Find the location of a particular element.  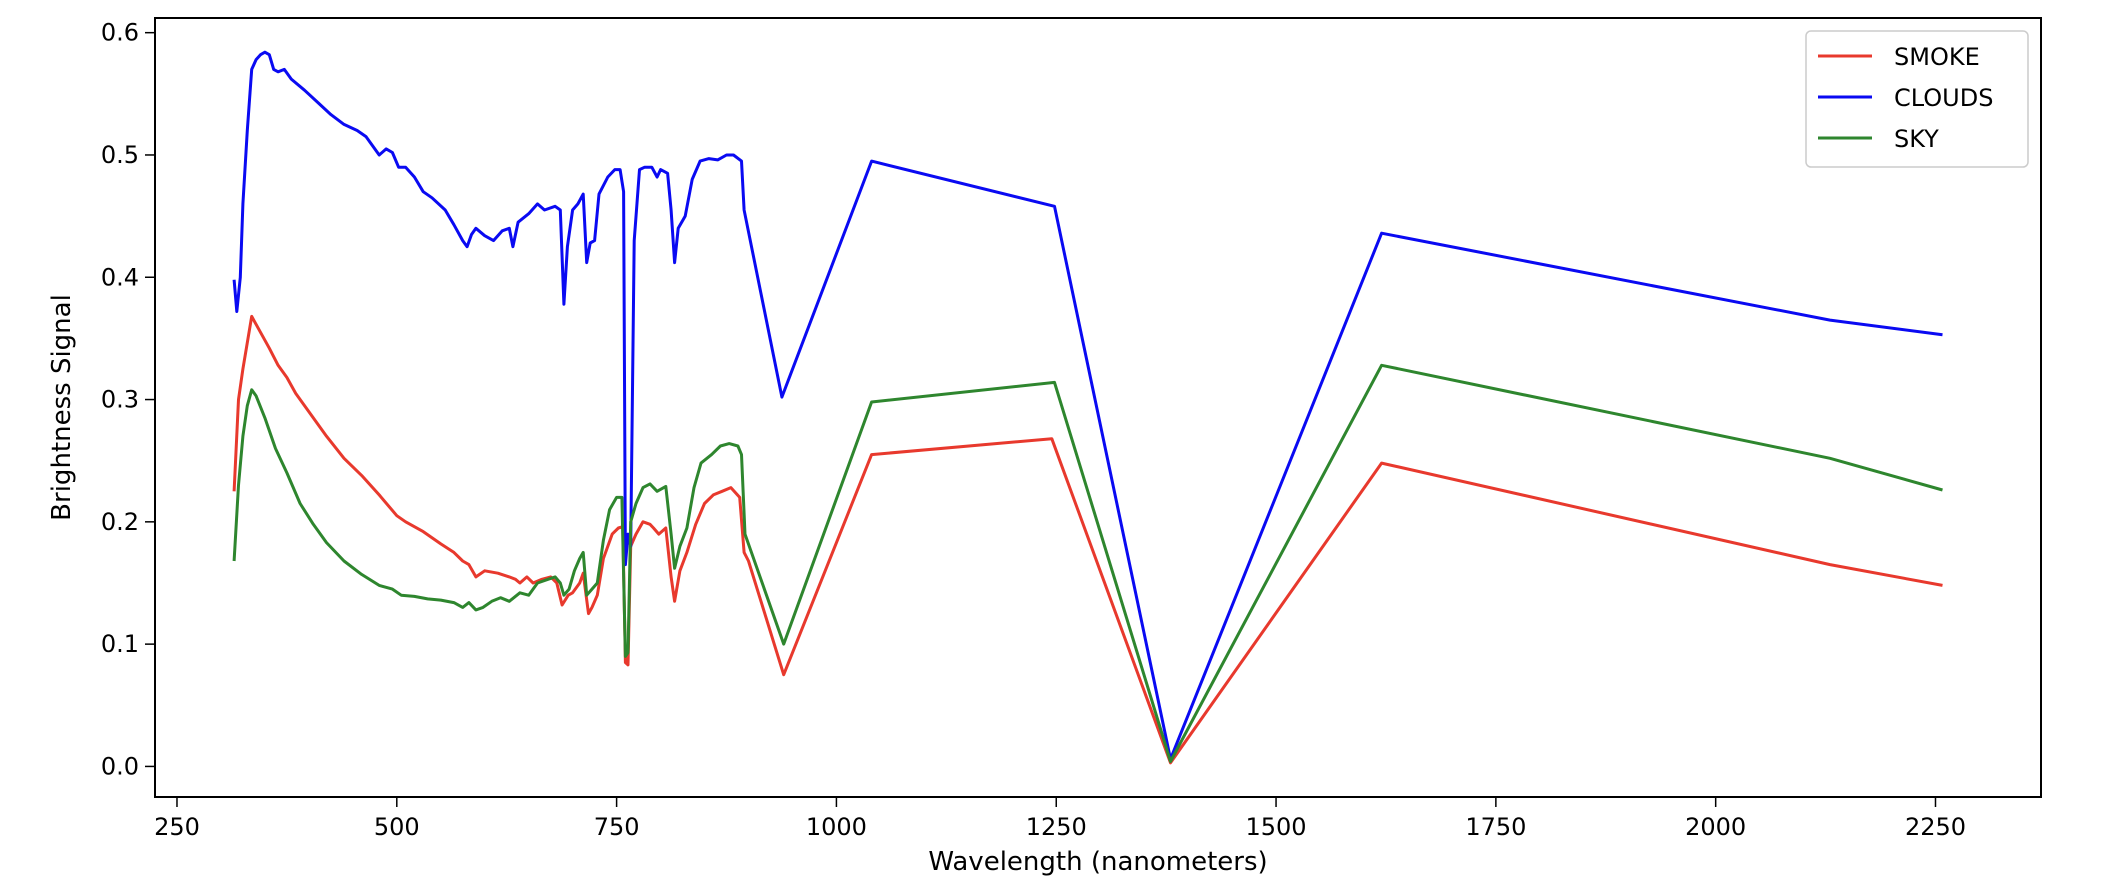

legend-box is located at coordinates (1917, 99).